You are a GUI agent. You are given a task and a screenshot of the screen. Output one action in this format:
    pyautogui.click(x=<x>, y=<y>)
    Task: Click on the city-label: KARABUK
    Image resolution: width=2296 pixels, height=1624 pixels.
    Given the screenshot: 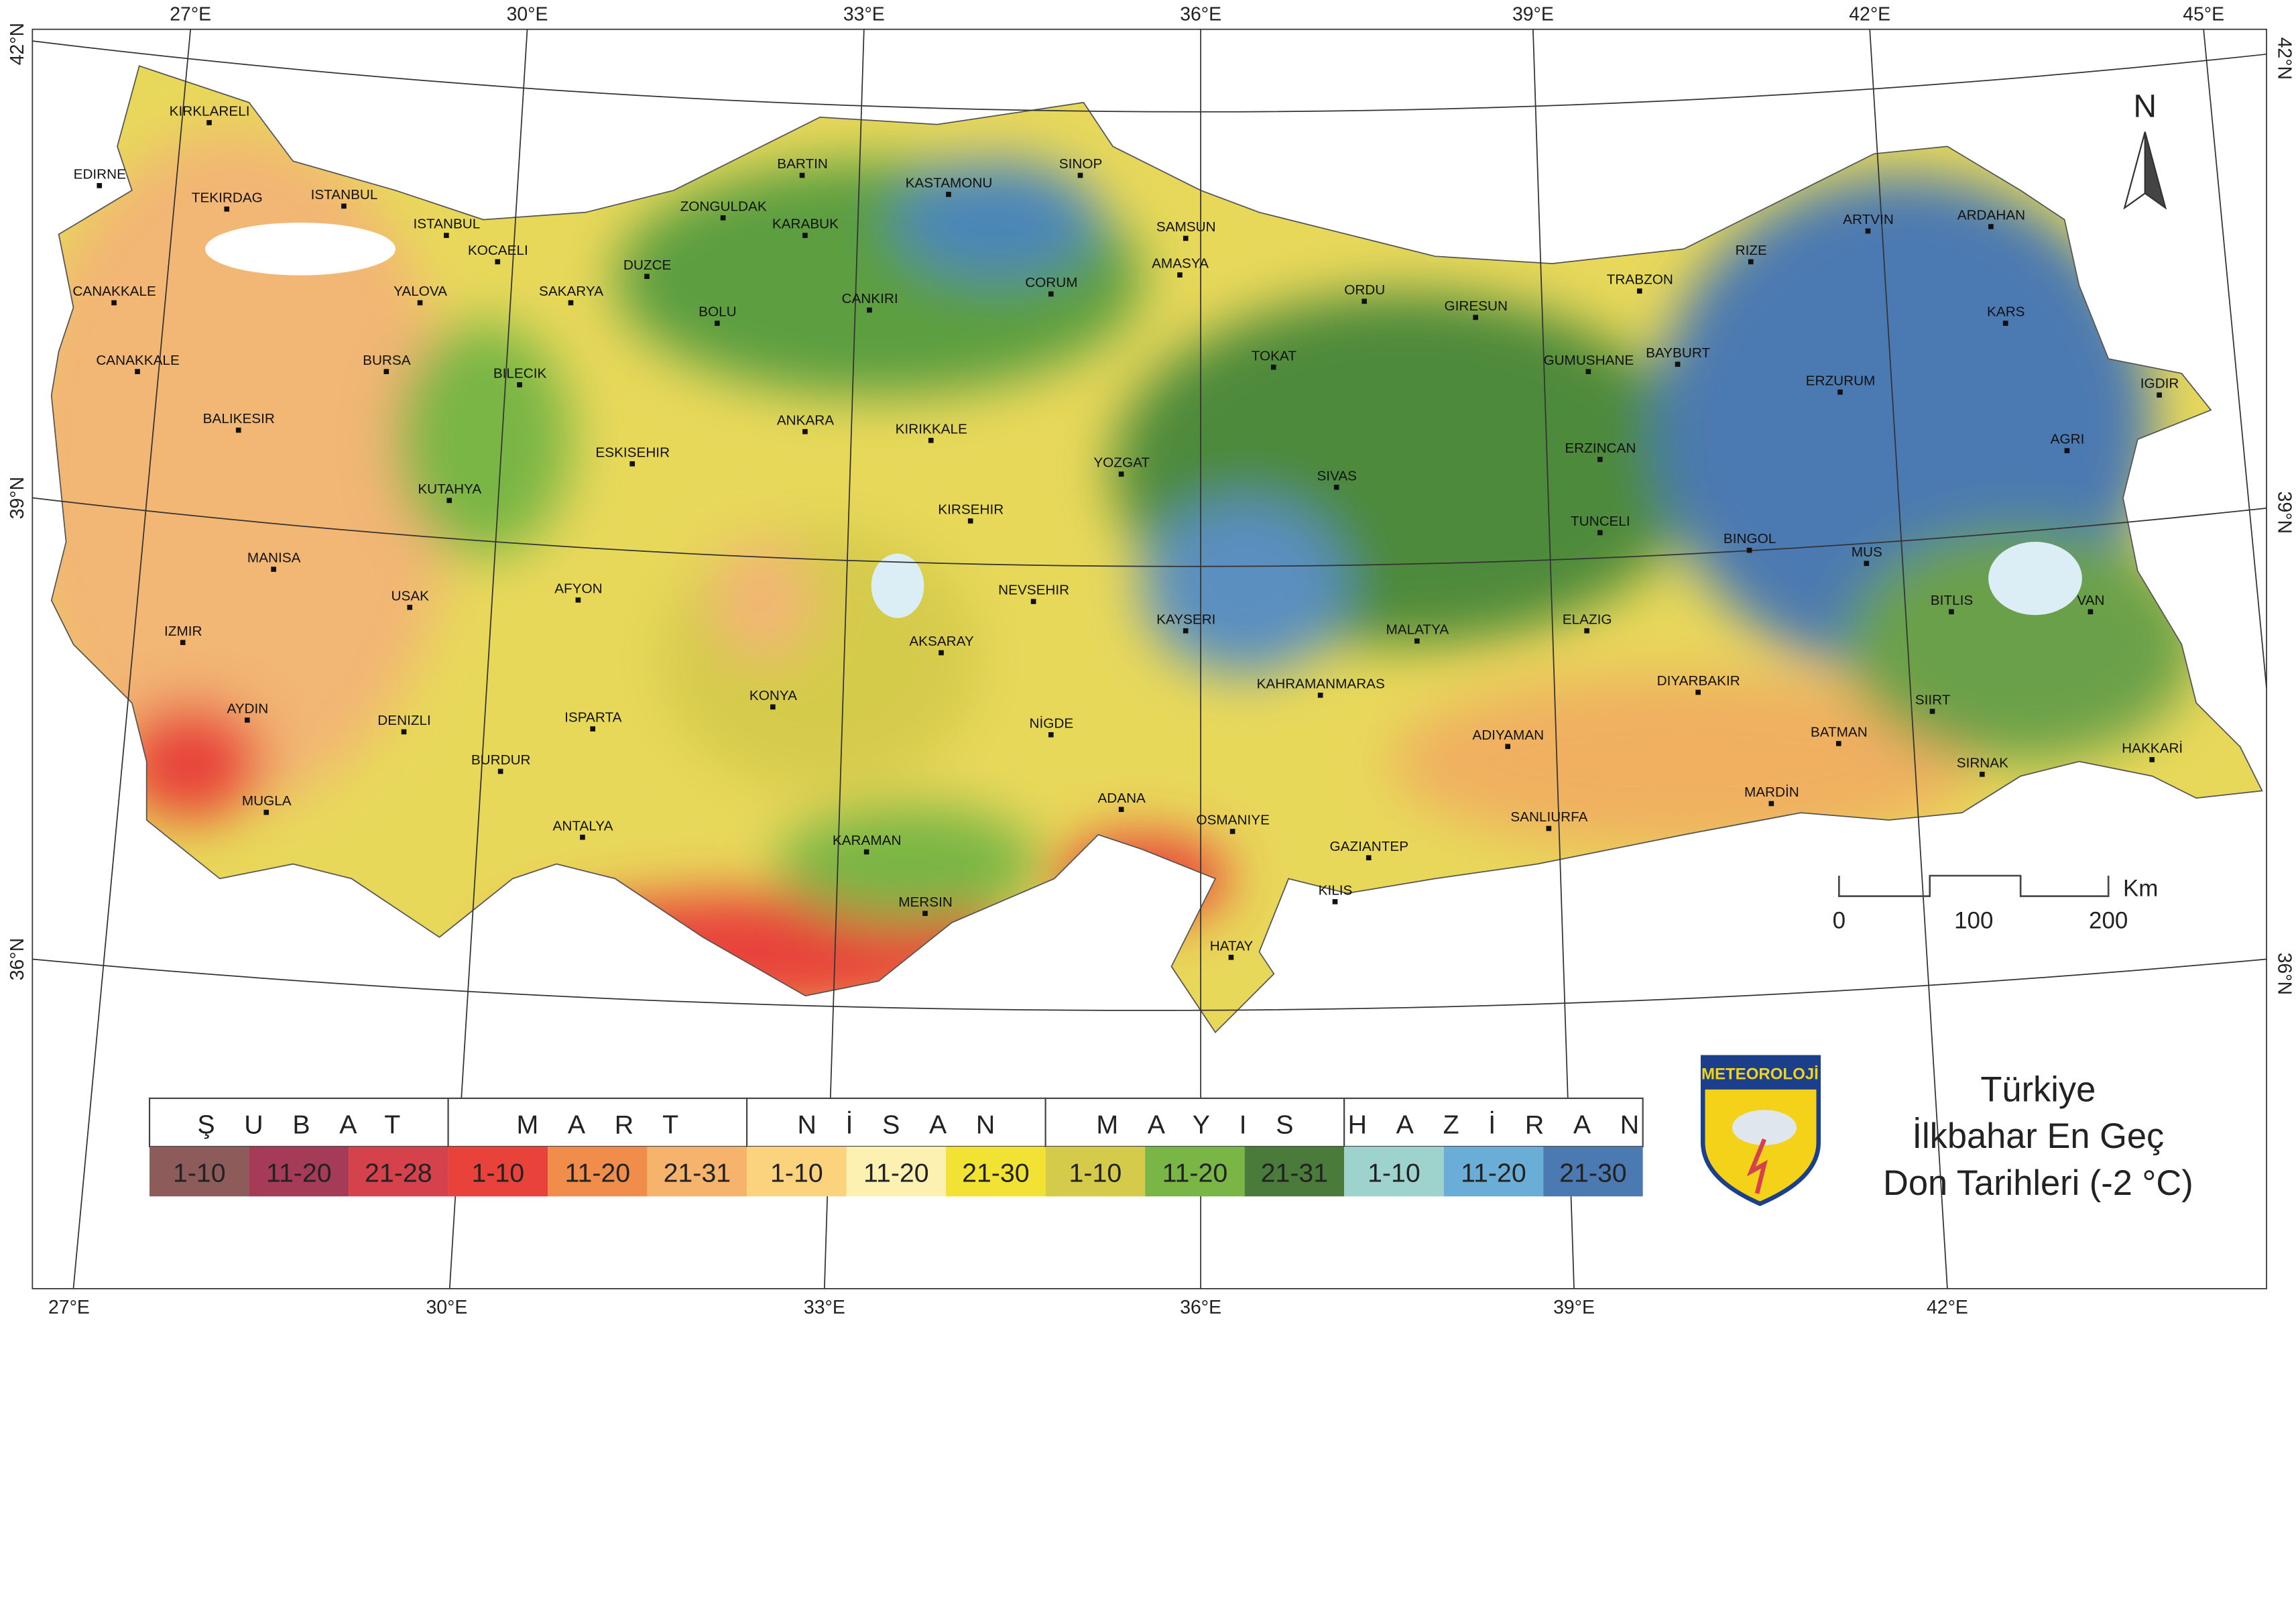 What is the action you would take?
    pyautogui.click(x=805, y=224)
    